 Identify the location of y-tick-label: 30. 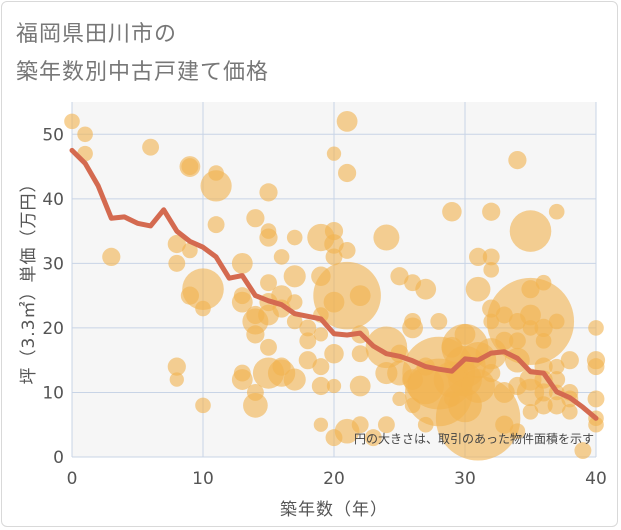
(53, 264).